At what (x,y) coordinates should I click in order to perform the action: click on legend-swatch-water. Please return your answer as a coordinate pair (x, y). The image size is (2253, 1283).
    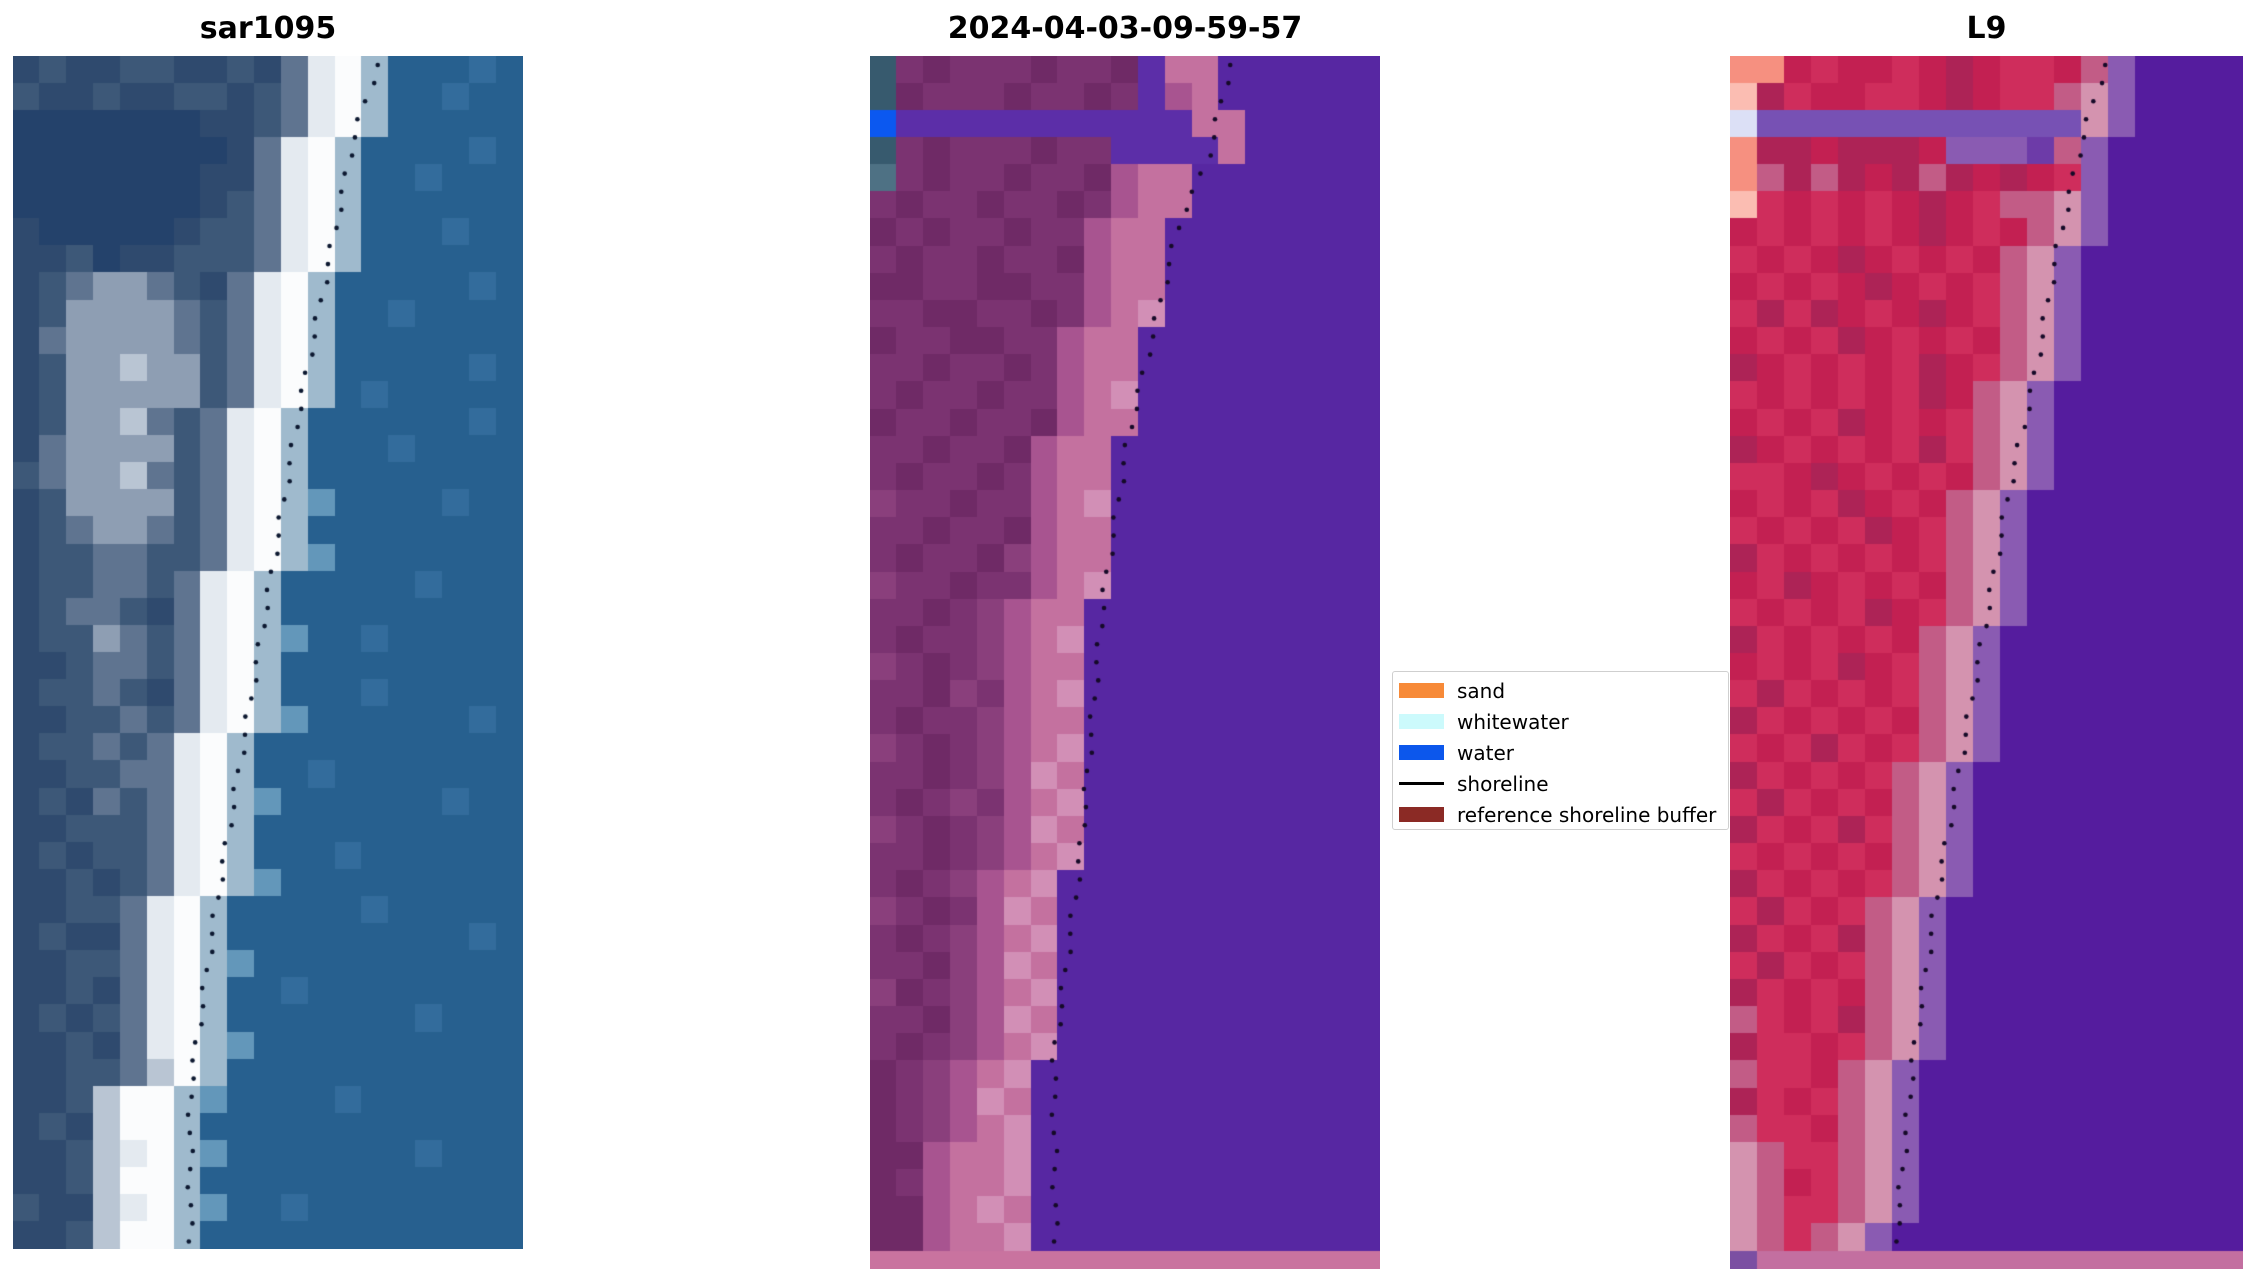
    Looking at the image, I should click on (1421, 752).